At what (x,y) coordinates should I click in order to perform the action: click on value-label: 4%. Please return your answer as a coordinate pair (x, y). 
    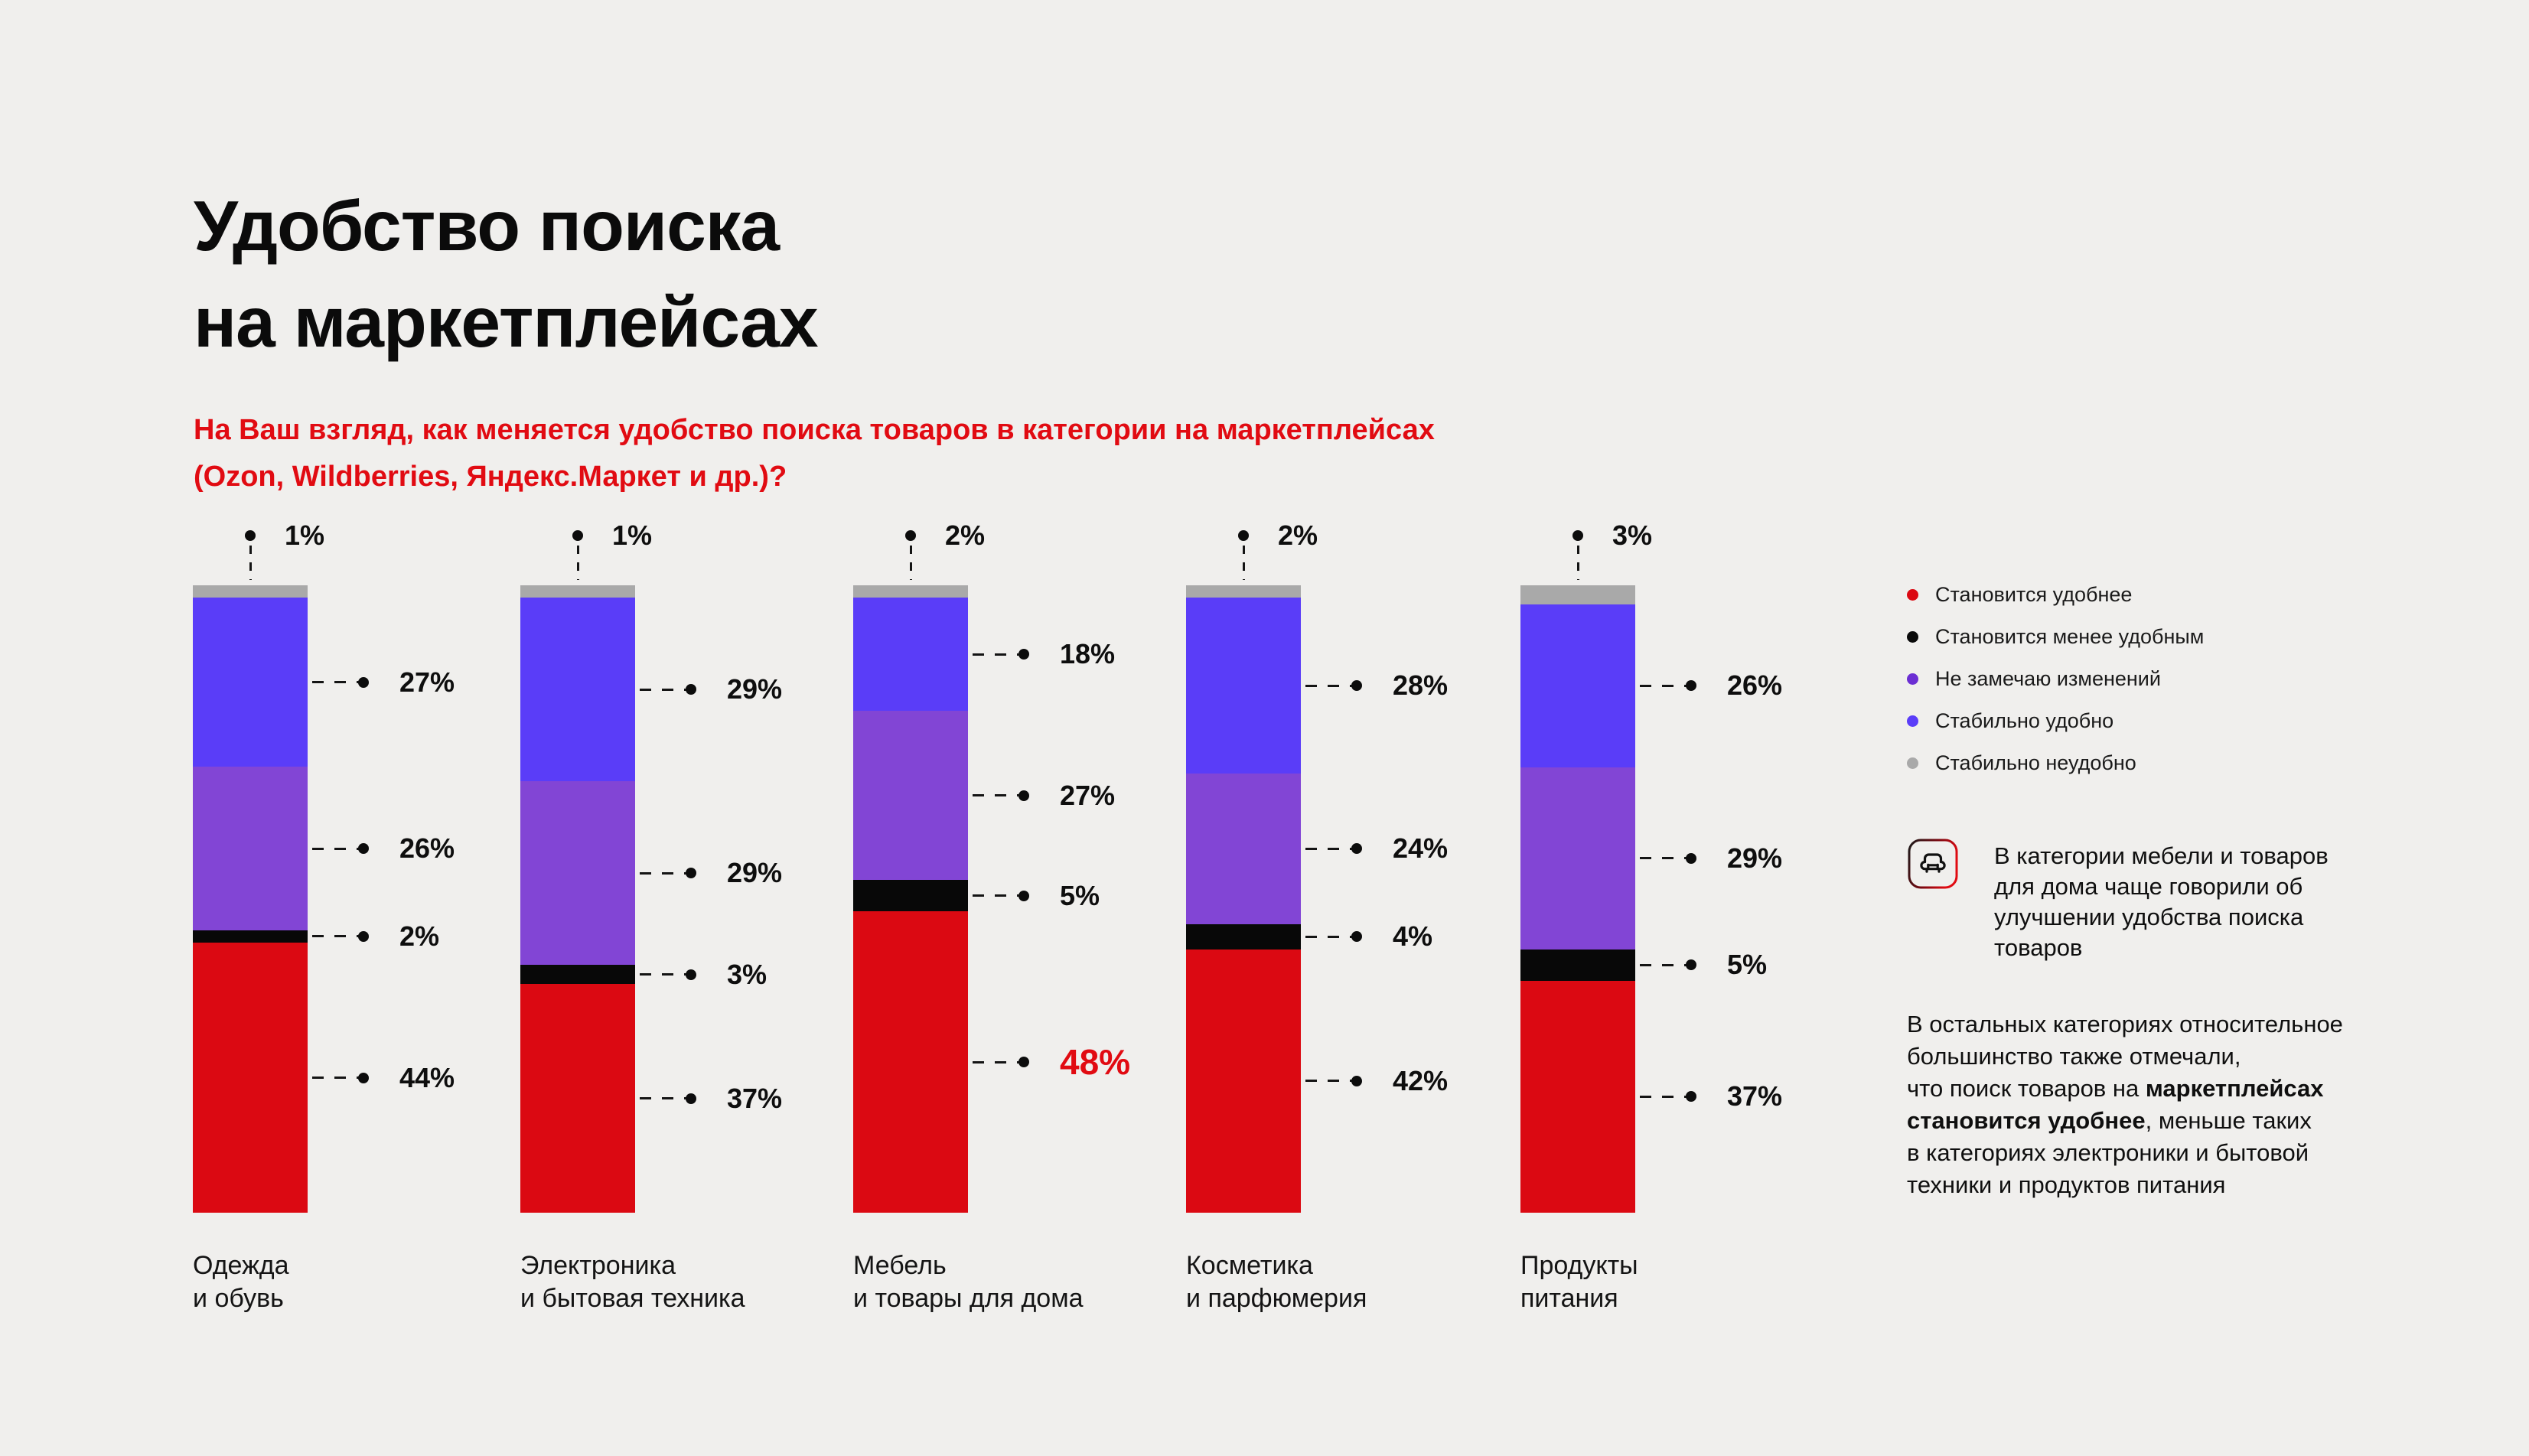
    Looking at the image, I should click on (1413, 936).